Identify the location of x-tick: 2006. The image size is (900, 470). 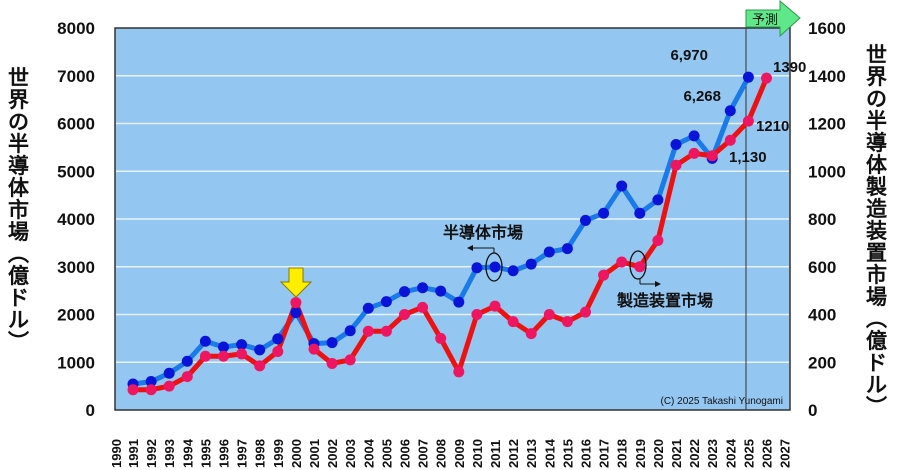
(405, 453).